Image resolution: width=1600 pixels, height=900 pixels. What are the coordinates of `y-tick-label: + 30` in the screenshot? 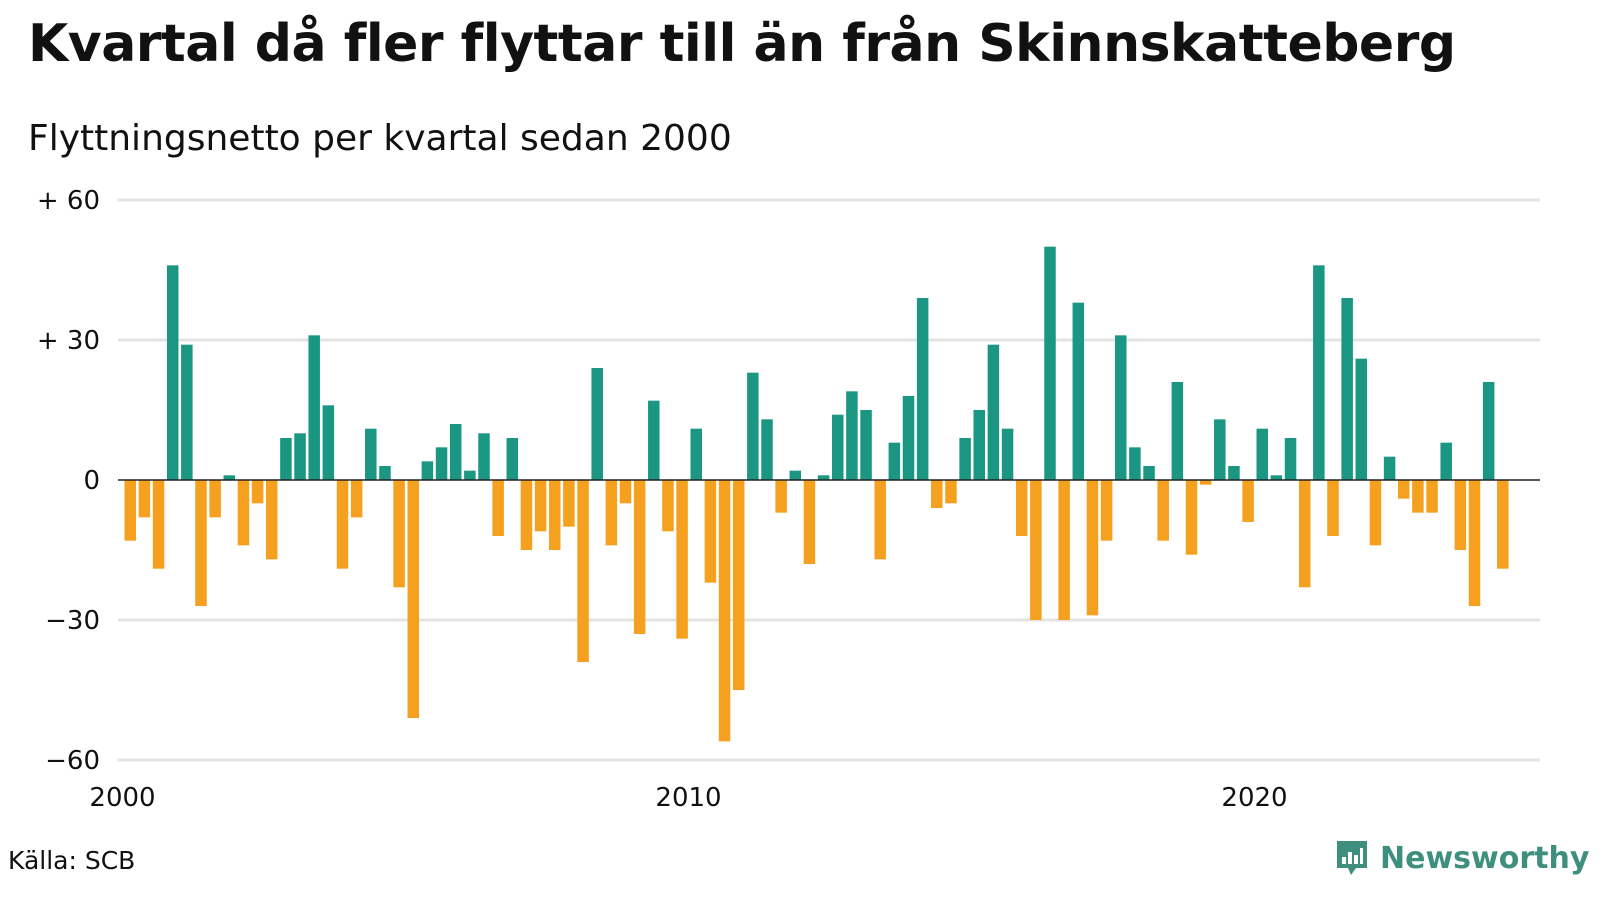 It's located at (68, 341).